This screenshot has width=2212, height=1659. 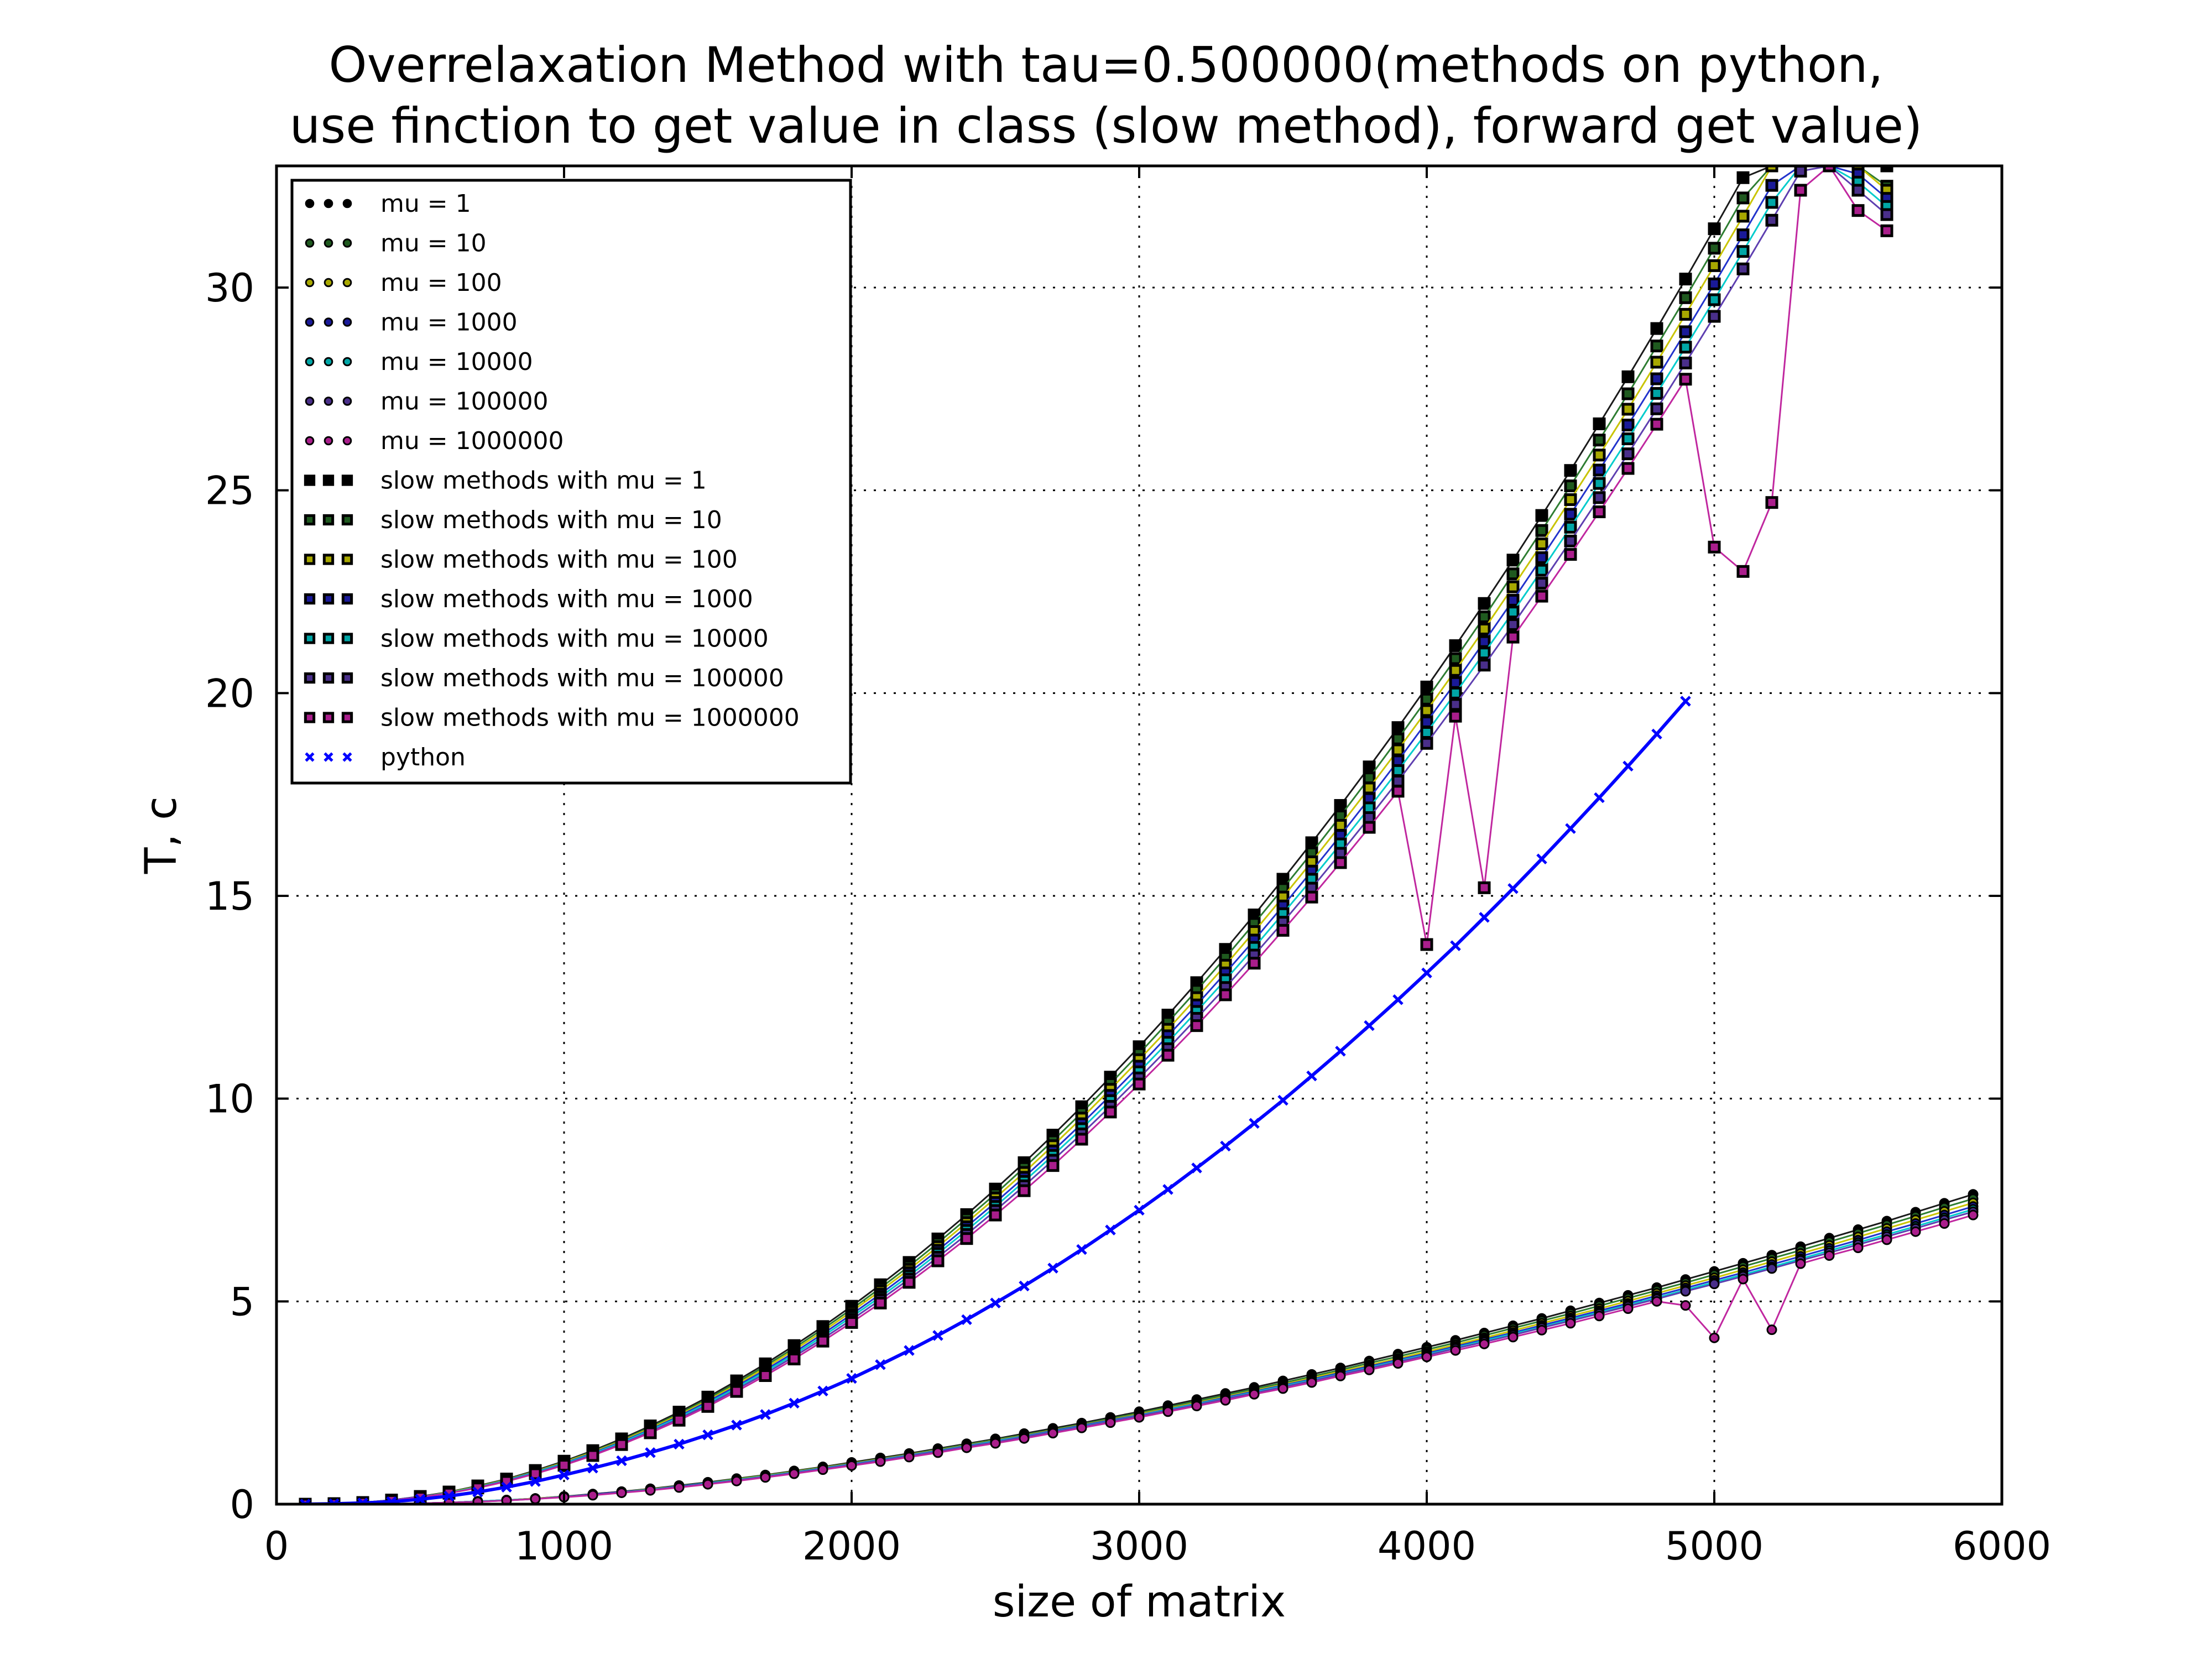 I want to click on legend-label: slow methods with mu = 100, so click(x=559, y=560).